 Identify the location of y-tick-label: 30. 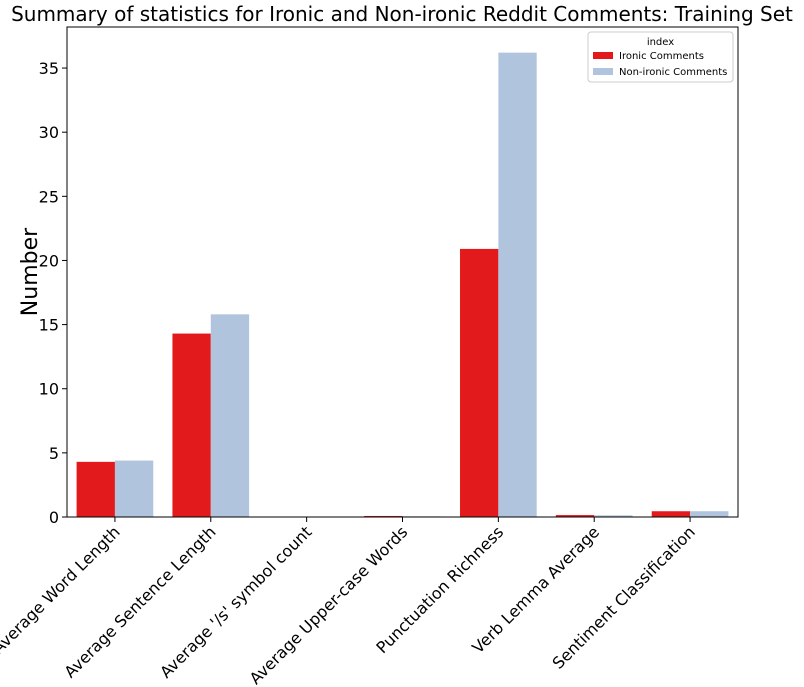
(49, 132).